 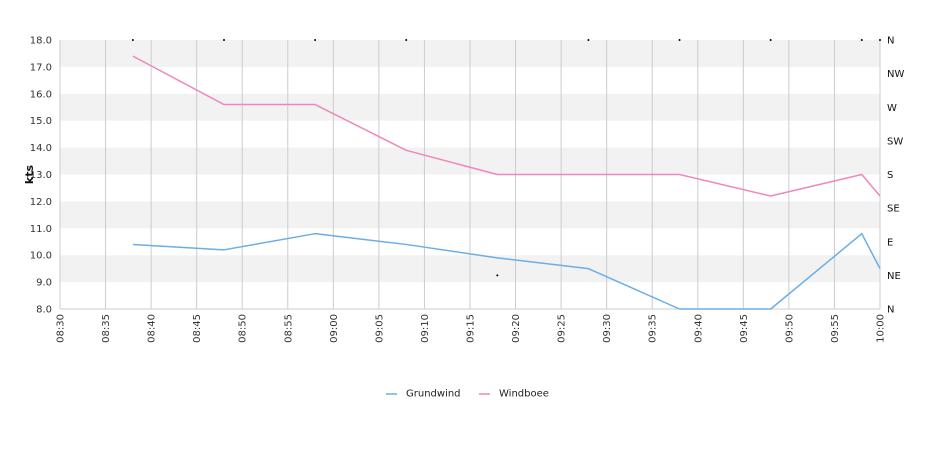 What do you see at coordinates (881, 328) in the screenshot?
I see `x-tick-label: 10:00` at bounding box center [881, 328].